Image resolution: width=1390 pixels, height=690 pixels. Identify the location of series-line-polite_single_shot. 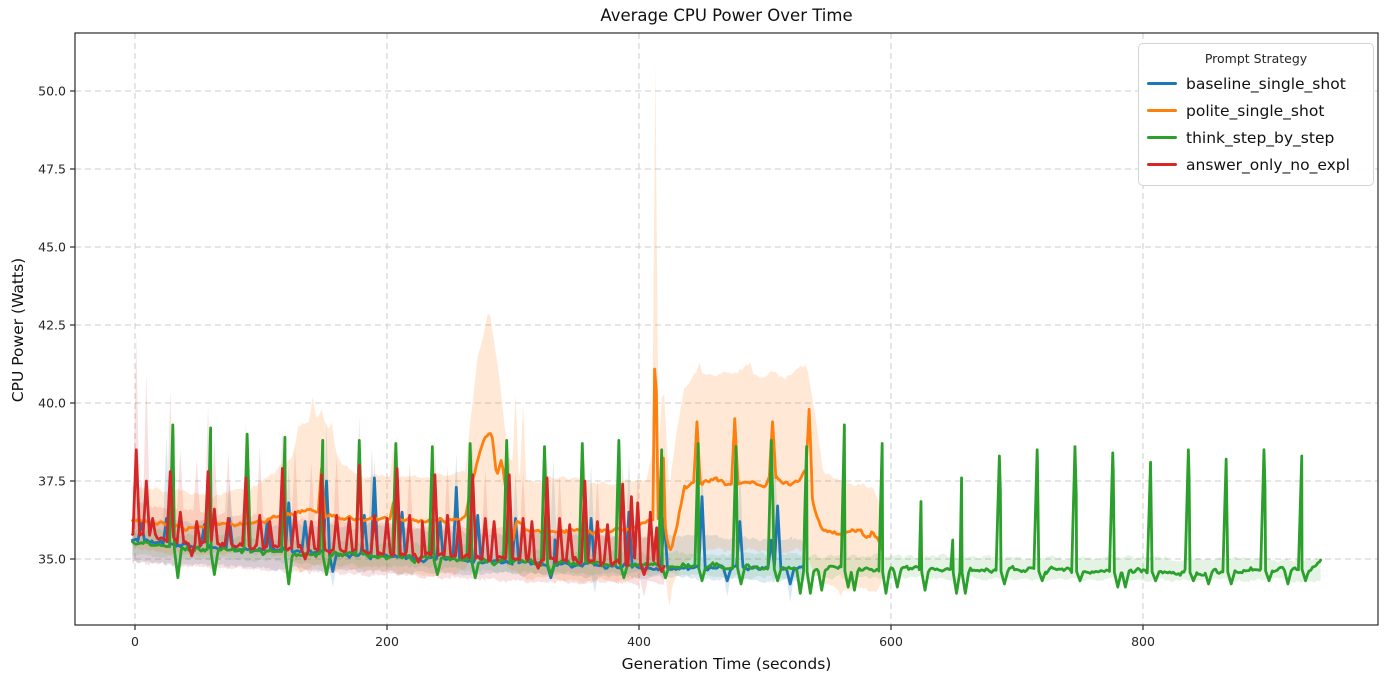
(507, 459).